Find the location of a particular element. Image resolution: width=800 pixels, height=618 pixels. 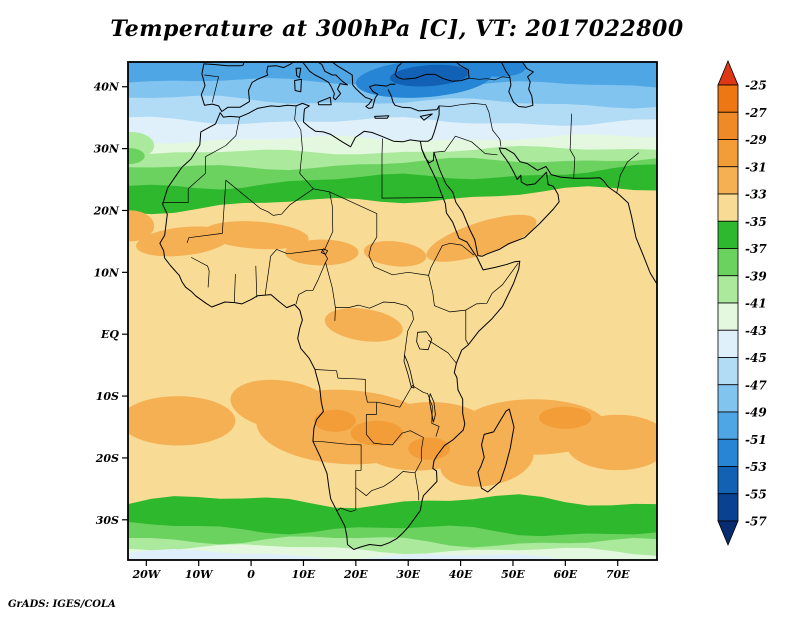

lon-tick-label: 40E is located at coordinates (461, 574).